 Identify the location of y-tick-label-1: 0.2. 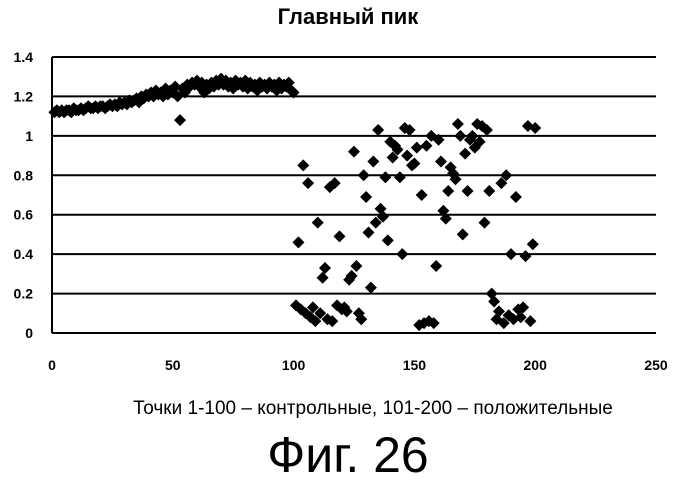
(24, 294).